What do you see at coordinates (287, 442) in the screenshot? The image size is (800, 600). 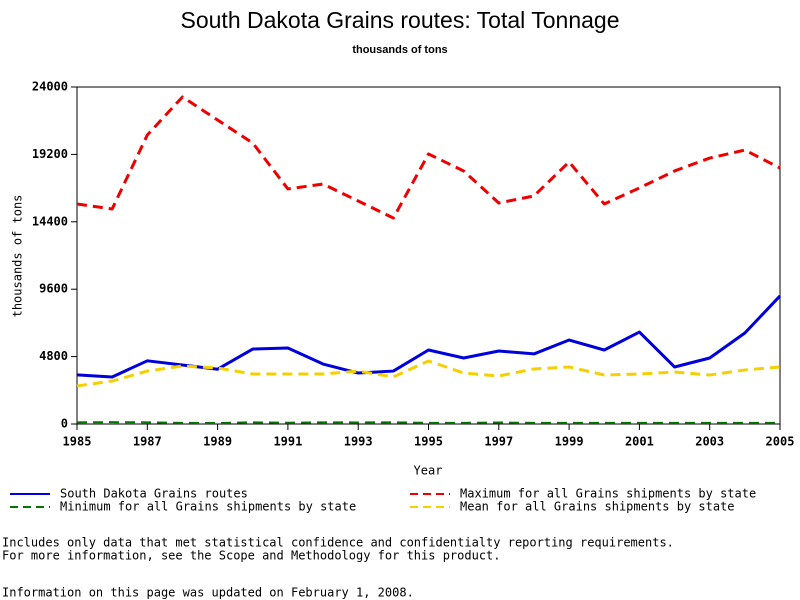 I see `x-tick-label: 1991` at bounding box center [287, 442].